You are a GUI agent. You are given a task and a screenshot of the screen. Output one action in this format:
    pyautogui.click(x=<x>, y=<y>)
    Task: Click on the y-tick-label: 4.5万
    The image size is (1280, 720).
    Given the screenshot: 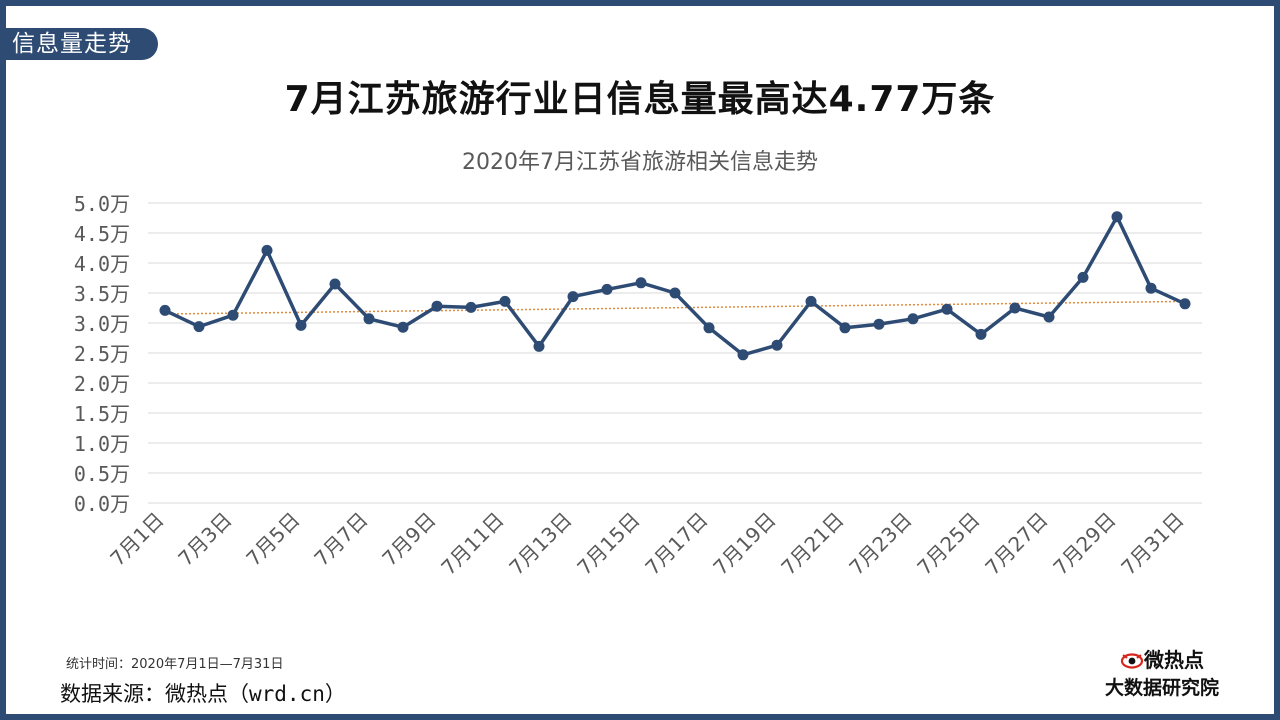 What is the action you would take?
    pyautogui.click(x=102, y=234)
    